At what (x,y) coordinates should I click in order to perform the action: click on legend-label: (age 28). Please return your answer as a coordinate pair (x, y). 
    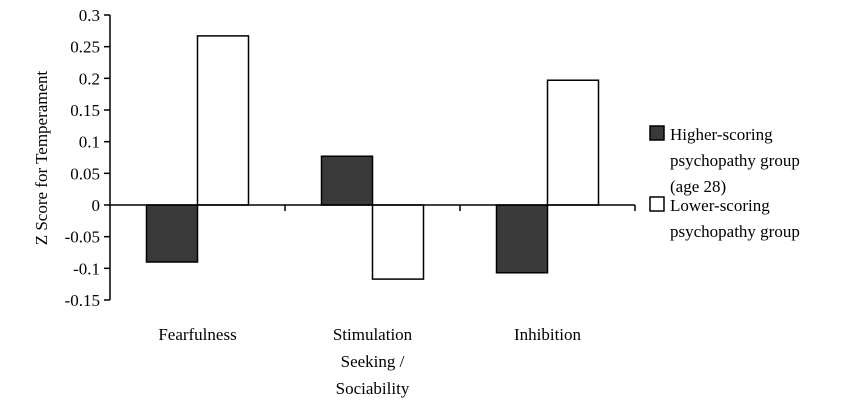
    Looking at the image, I should click on (698, 186).